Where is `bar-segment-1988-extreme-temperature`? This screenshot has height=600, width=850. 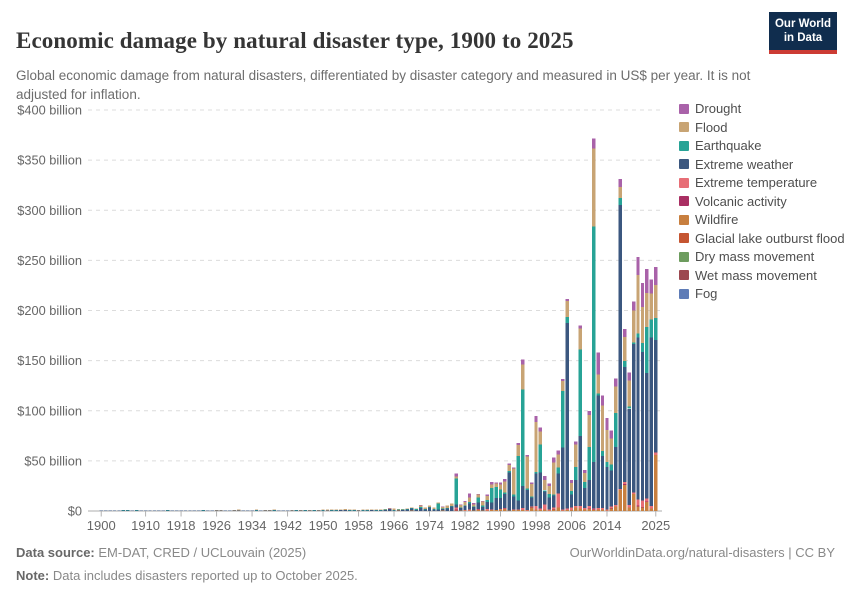 bar-segment-1988-extreme-temperature is located at coordinates (491, 509).